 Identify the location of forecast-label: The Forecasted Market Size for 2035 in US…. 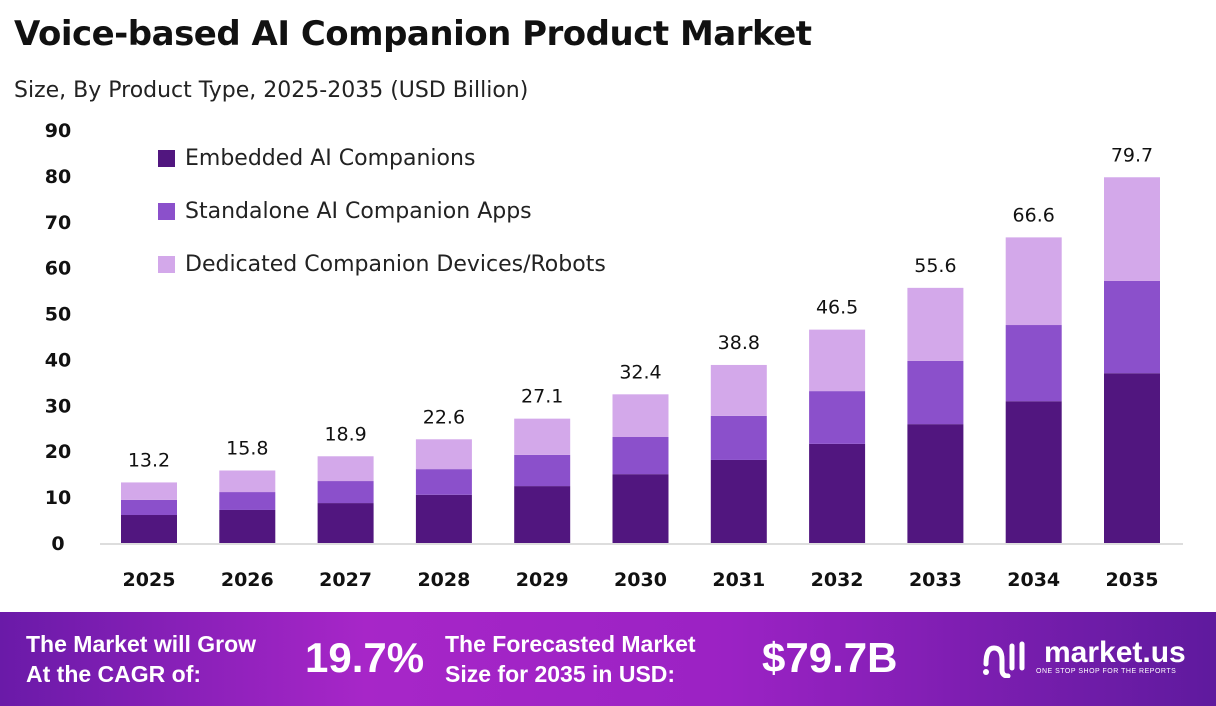
(570, 659).